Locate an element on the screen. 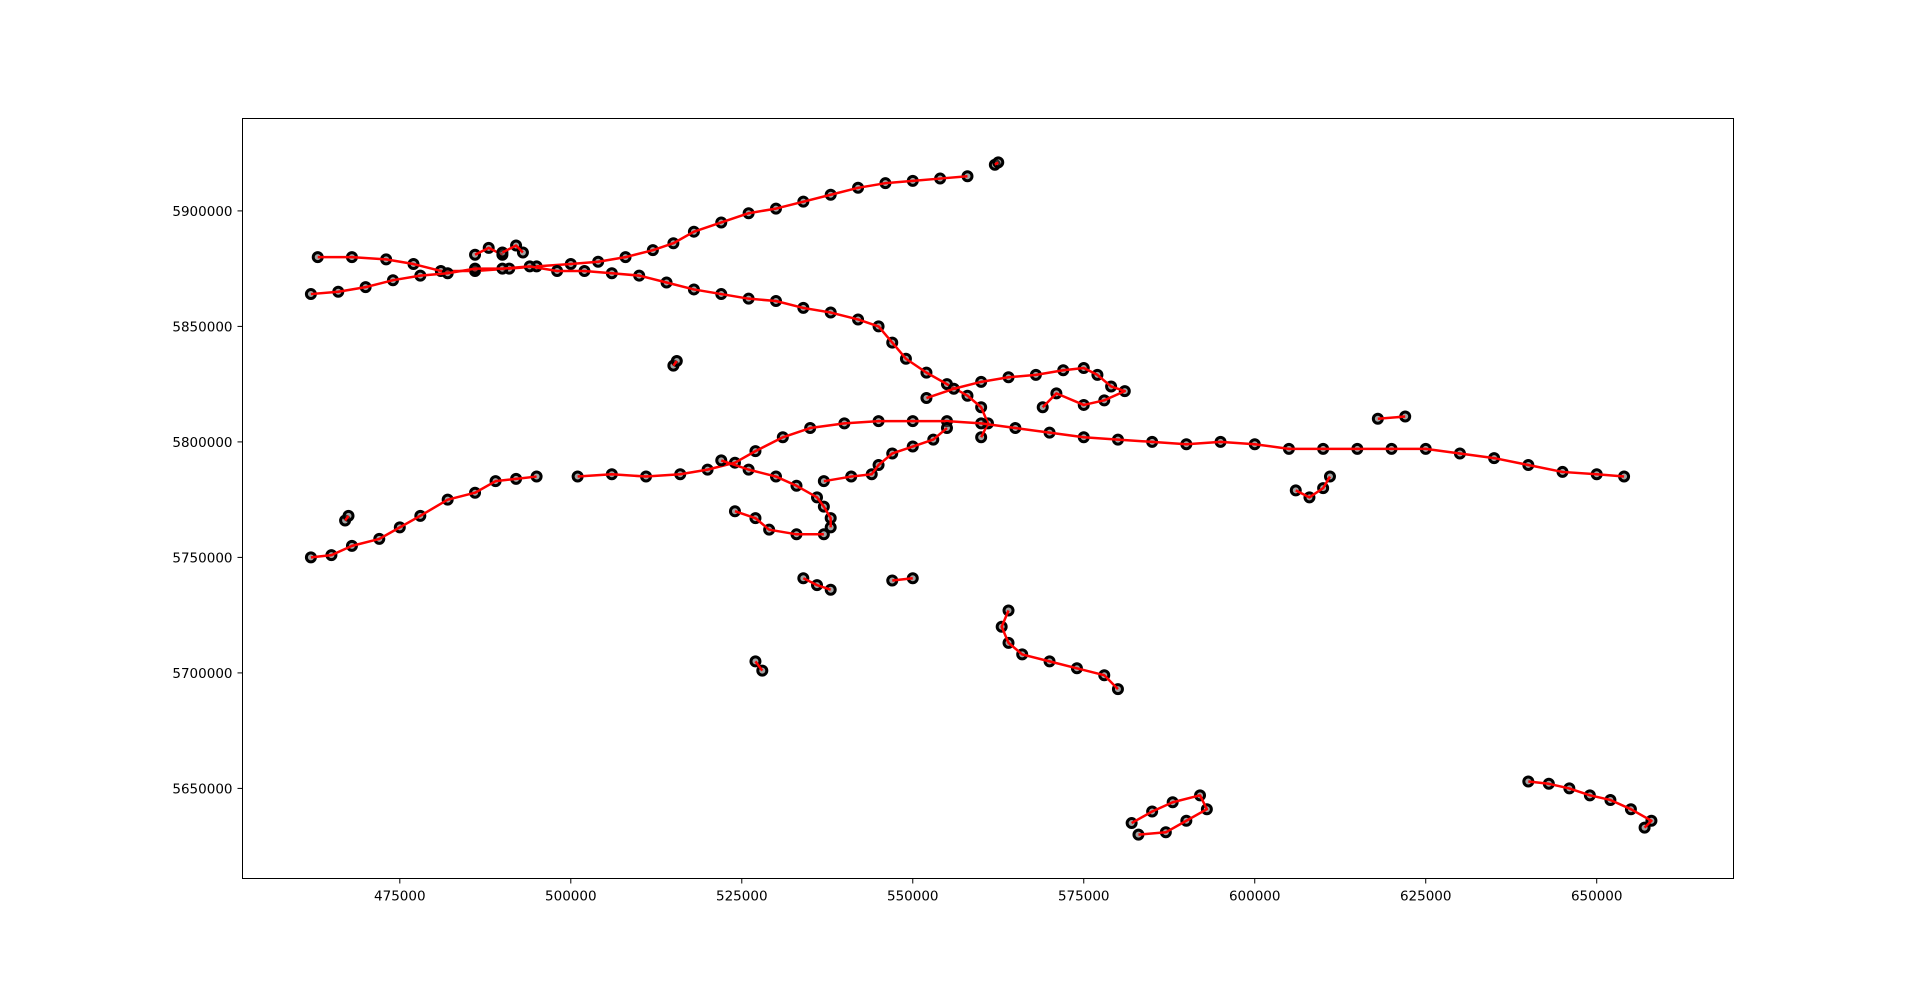  y-tick-label: 5900000 is located at coordinates (202, 212).